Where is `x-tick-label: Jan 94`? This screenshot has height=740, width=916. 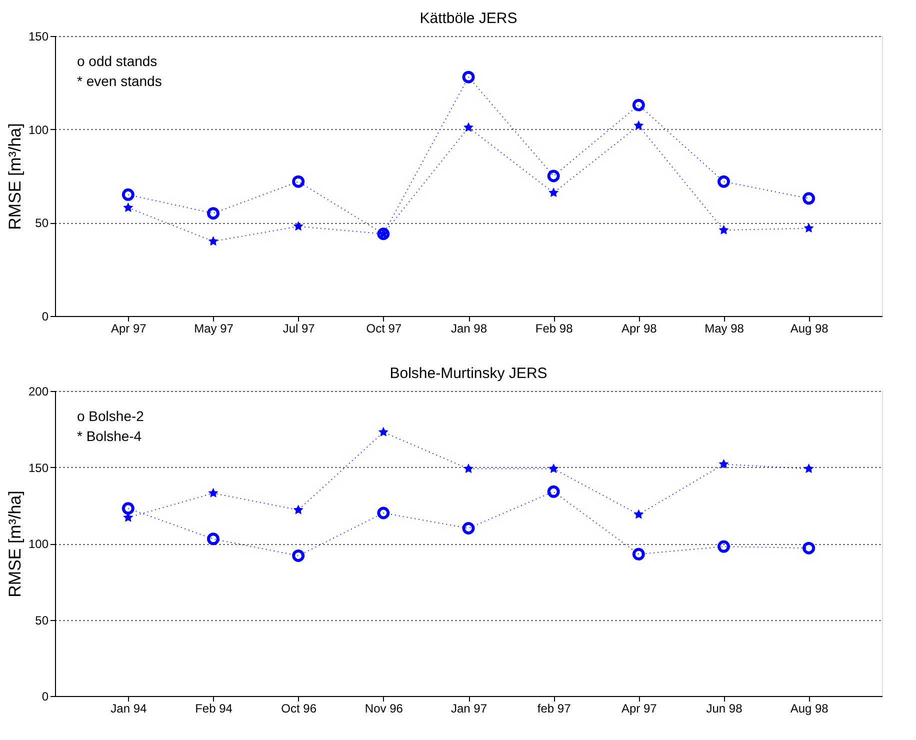
x-tick-label: Jan 94 is located at coordinates (129, 709).